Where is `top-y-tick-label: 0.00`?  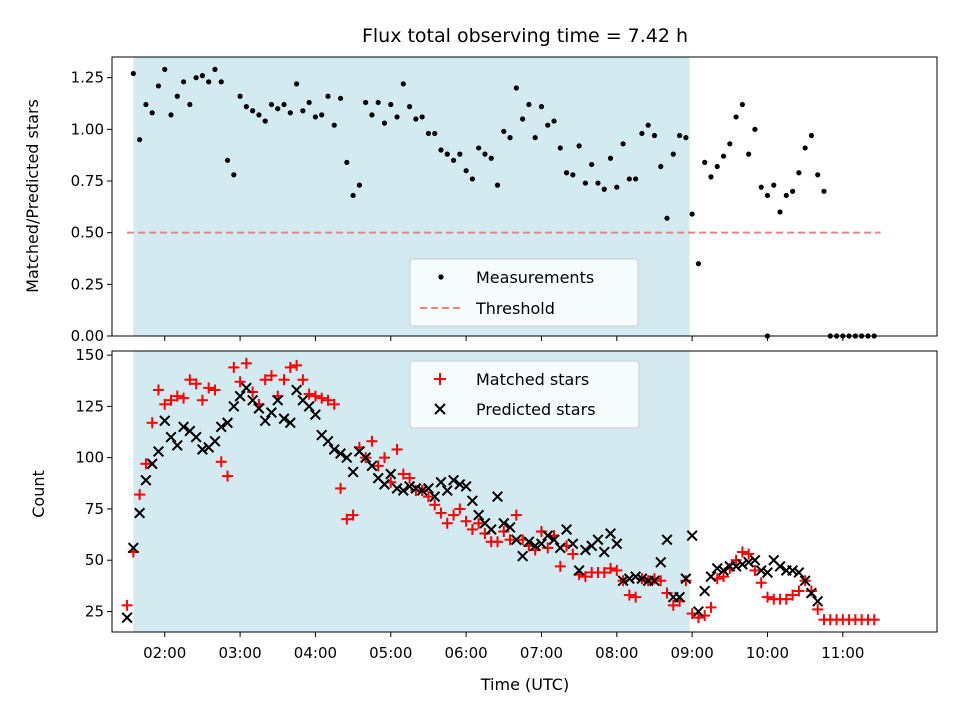
top-y-tick-label: 0.00 is located at coordinates (87, 336).